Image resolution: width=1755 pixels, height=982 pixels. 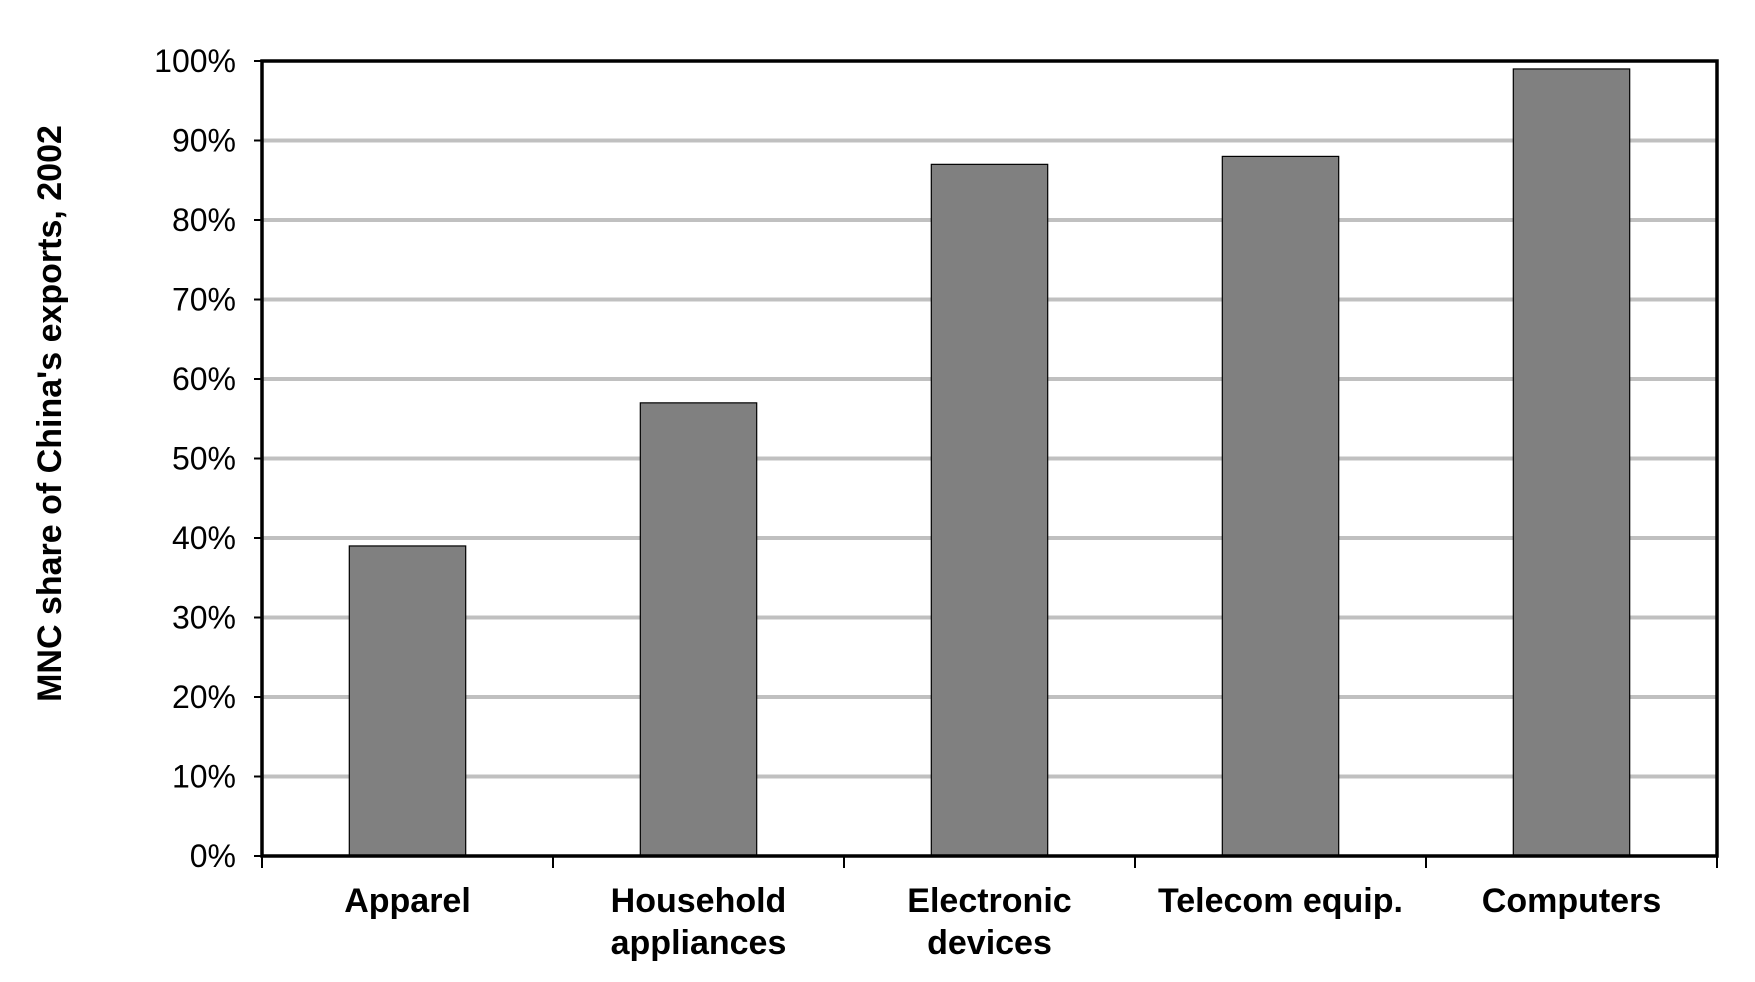 I want to click on bar-electronic-devices, so click(x=989, y=510).